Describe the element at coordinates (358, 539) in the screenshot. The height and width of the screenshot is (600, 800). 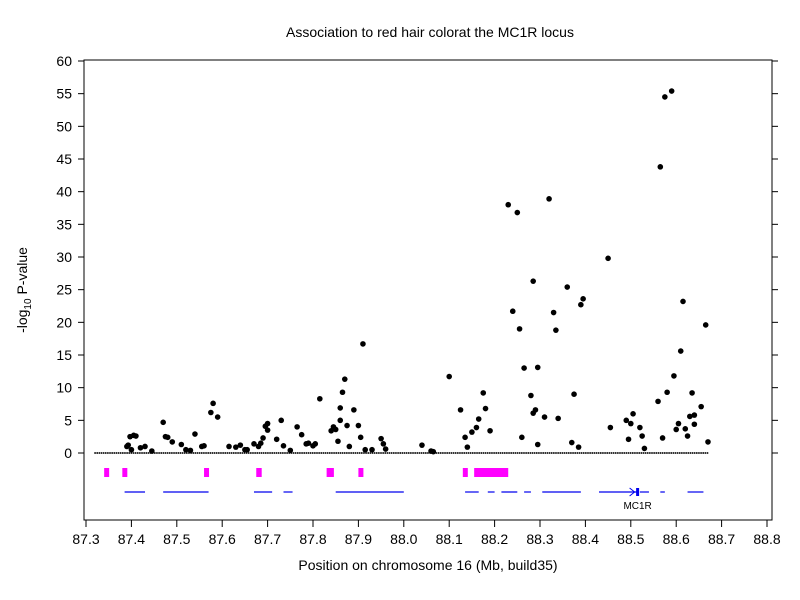
I see `x-tick-label: 87.9` at that location.